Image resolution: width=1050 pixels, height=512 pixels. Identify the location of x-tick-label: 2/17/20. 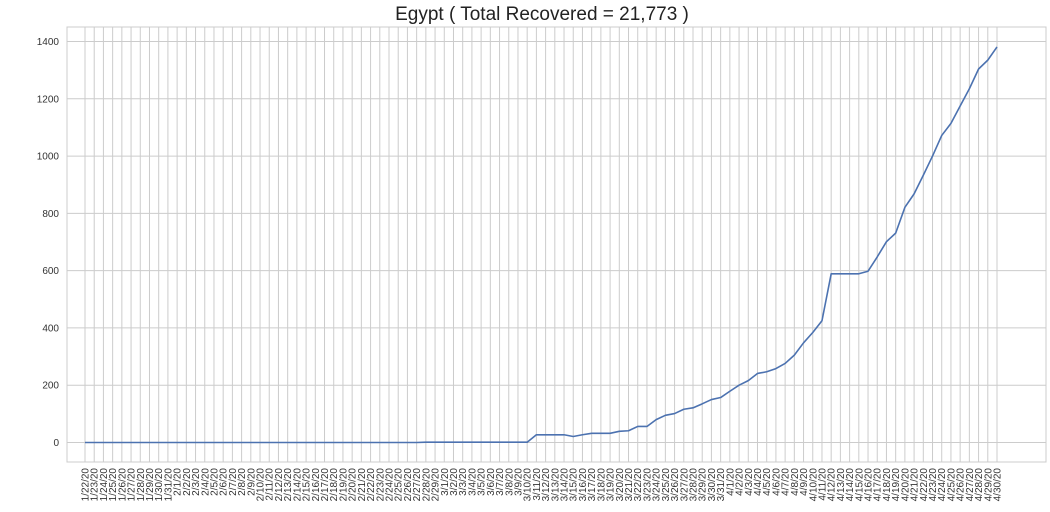
(325, 485).